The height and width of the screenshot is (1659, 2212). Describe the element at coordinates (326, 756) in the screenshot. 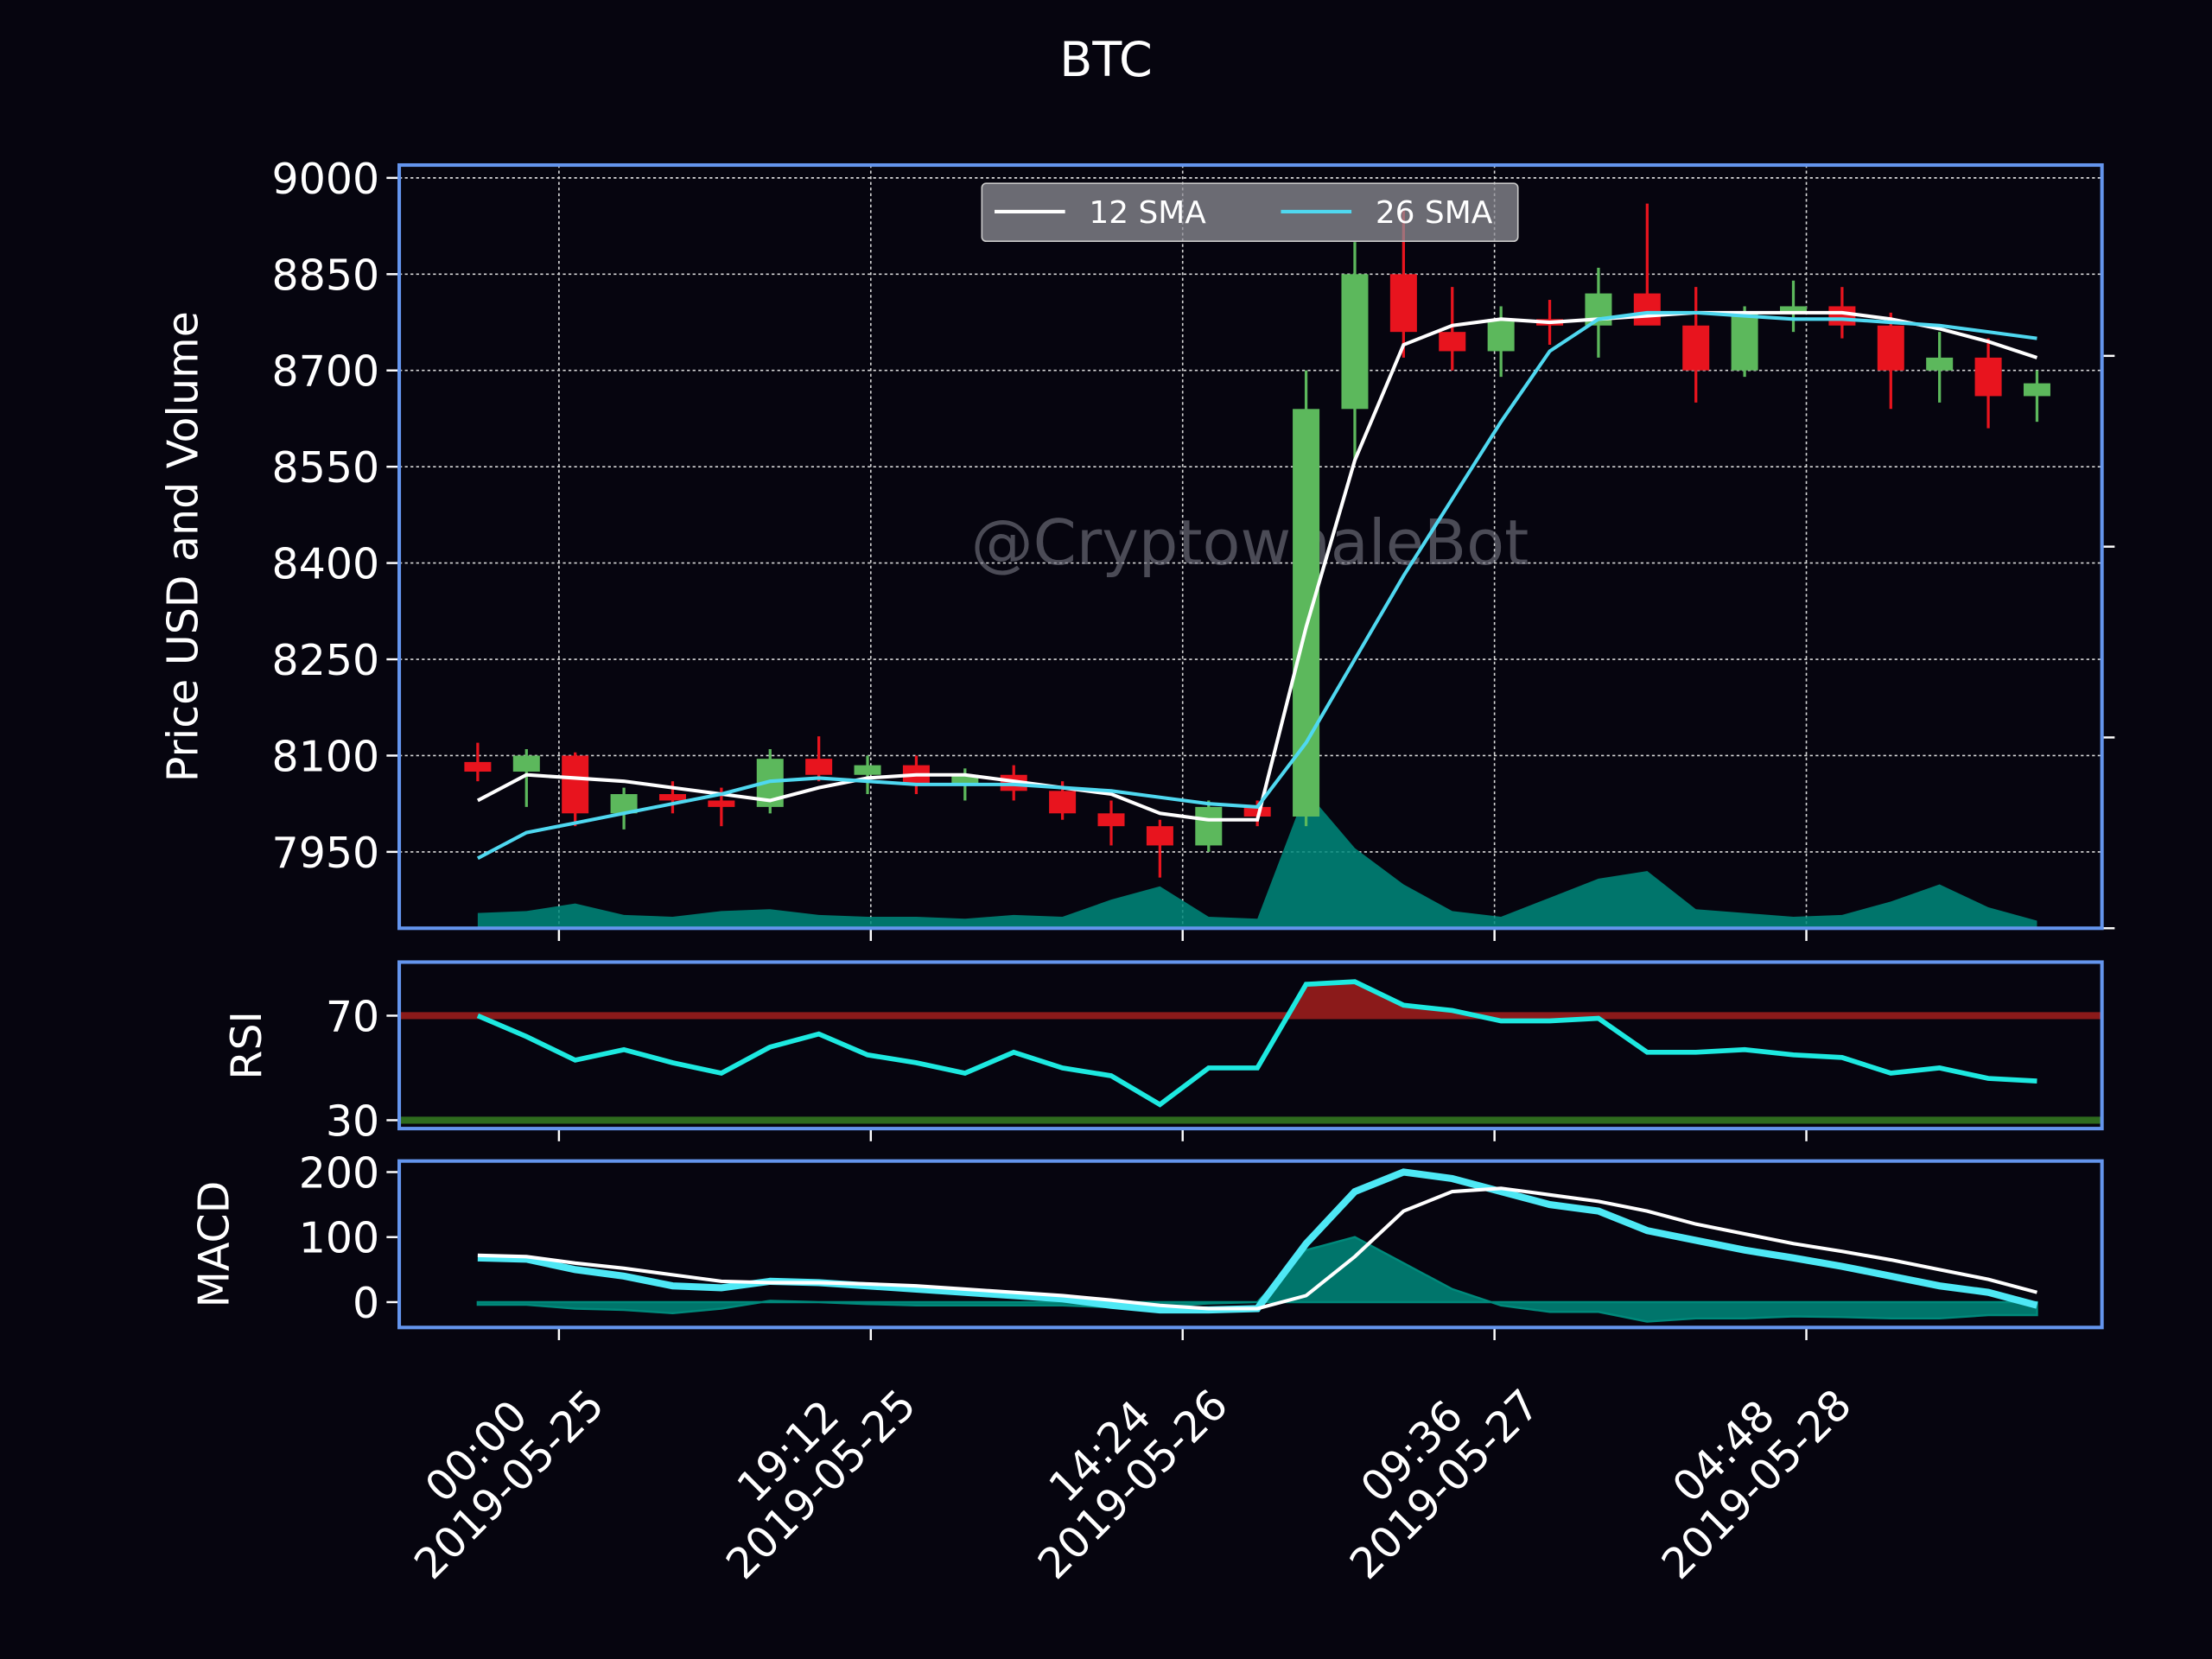

I see `y-tick-label: 8100` at that location.